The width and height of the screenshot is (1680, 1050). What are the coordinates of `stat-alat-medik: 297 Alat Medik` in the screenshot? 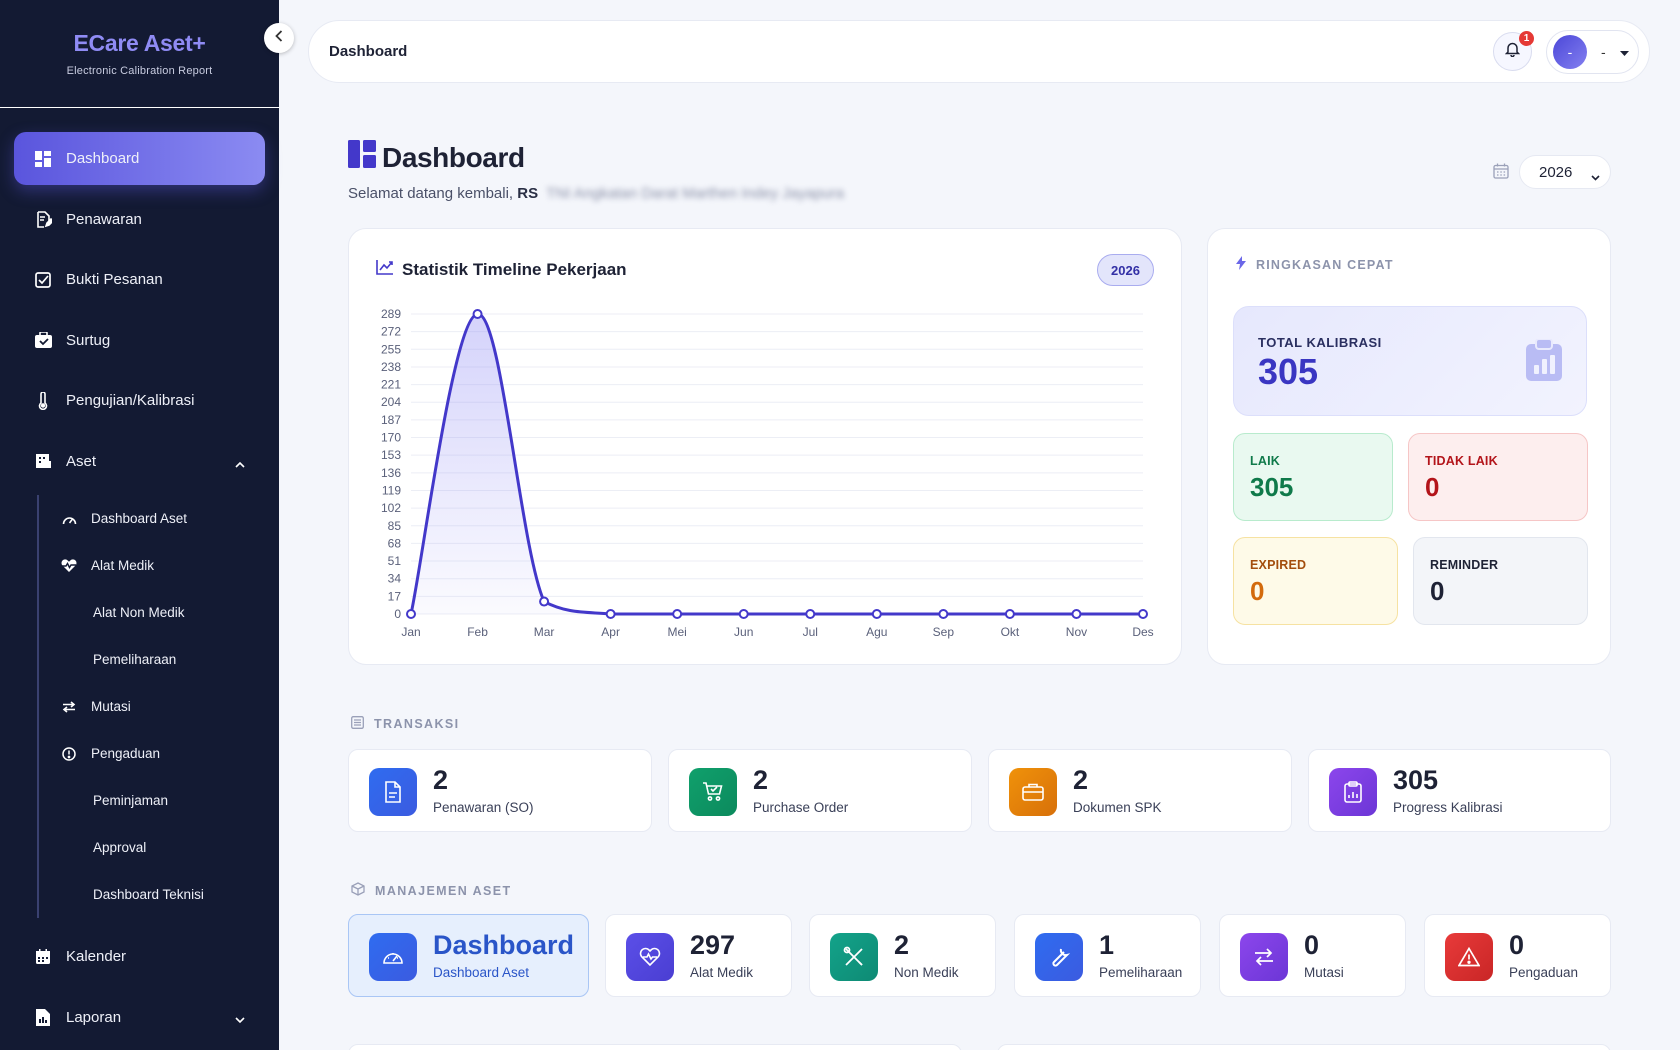 It's located at (698, 955).